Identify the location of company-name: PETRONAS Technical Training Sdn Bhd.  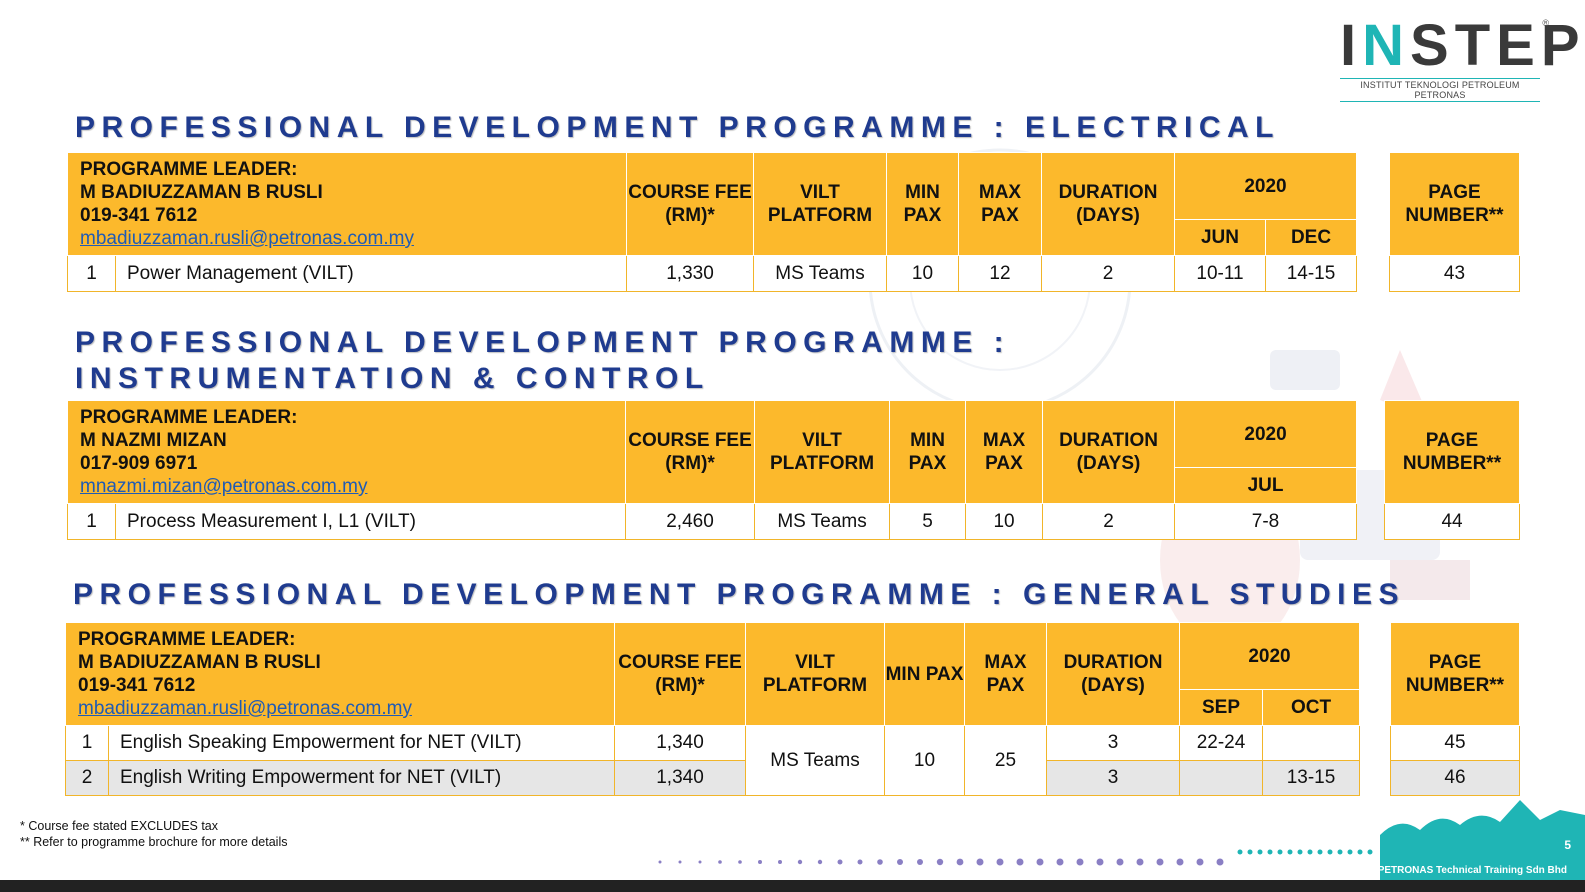
(1472, 870).